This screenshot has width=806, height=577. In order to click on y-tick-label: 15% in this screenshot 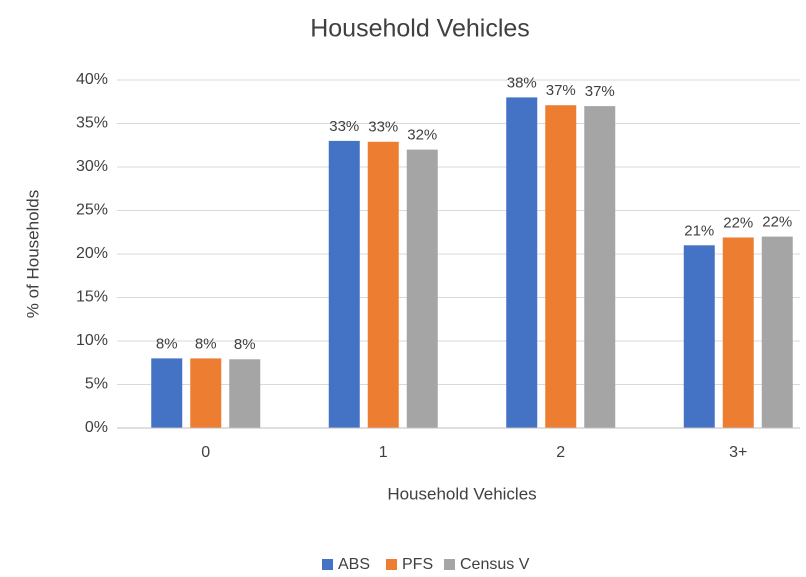, I will do `click(92, 297)`.